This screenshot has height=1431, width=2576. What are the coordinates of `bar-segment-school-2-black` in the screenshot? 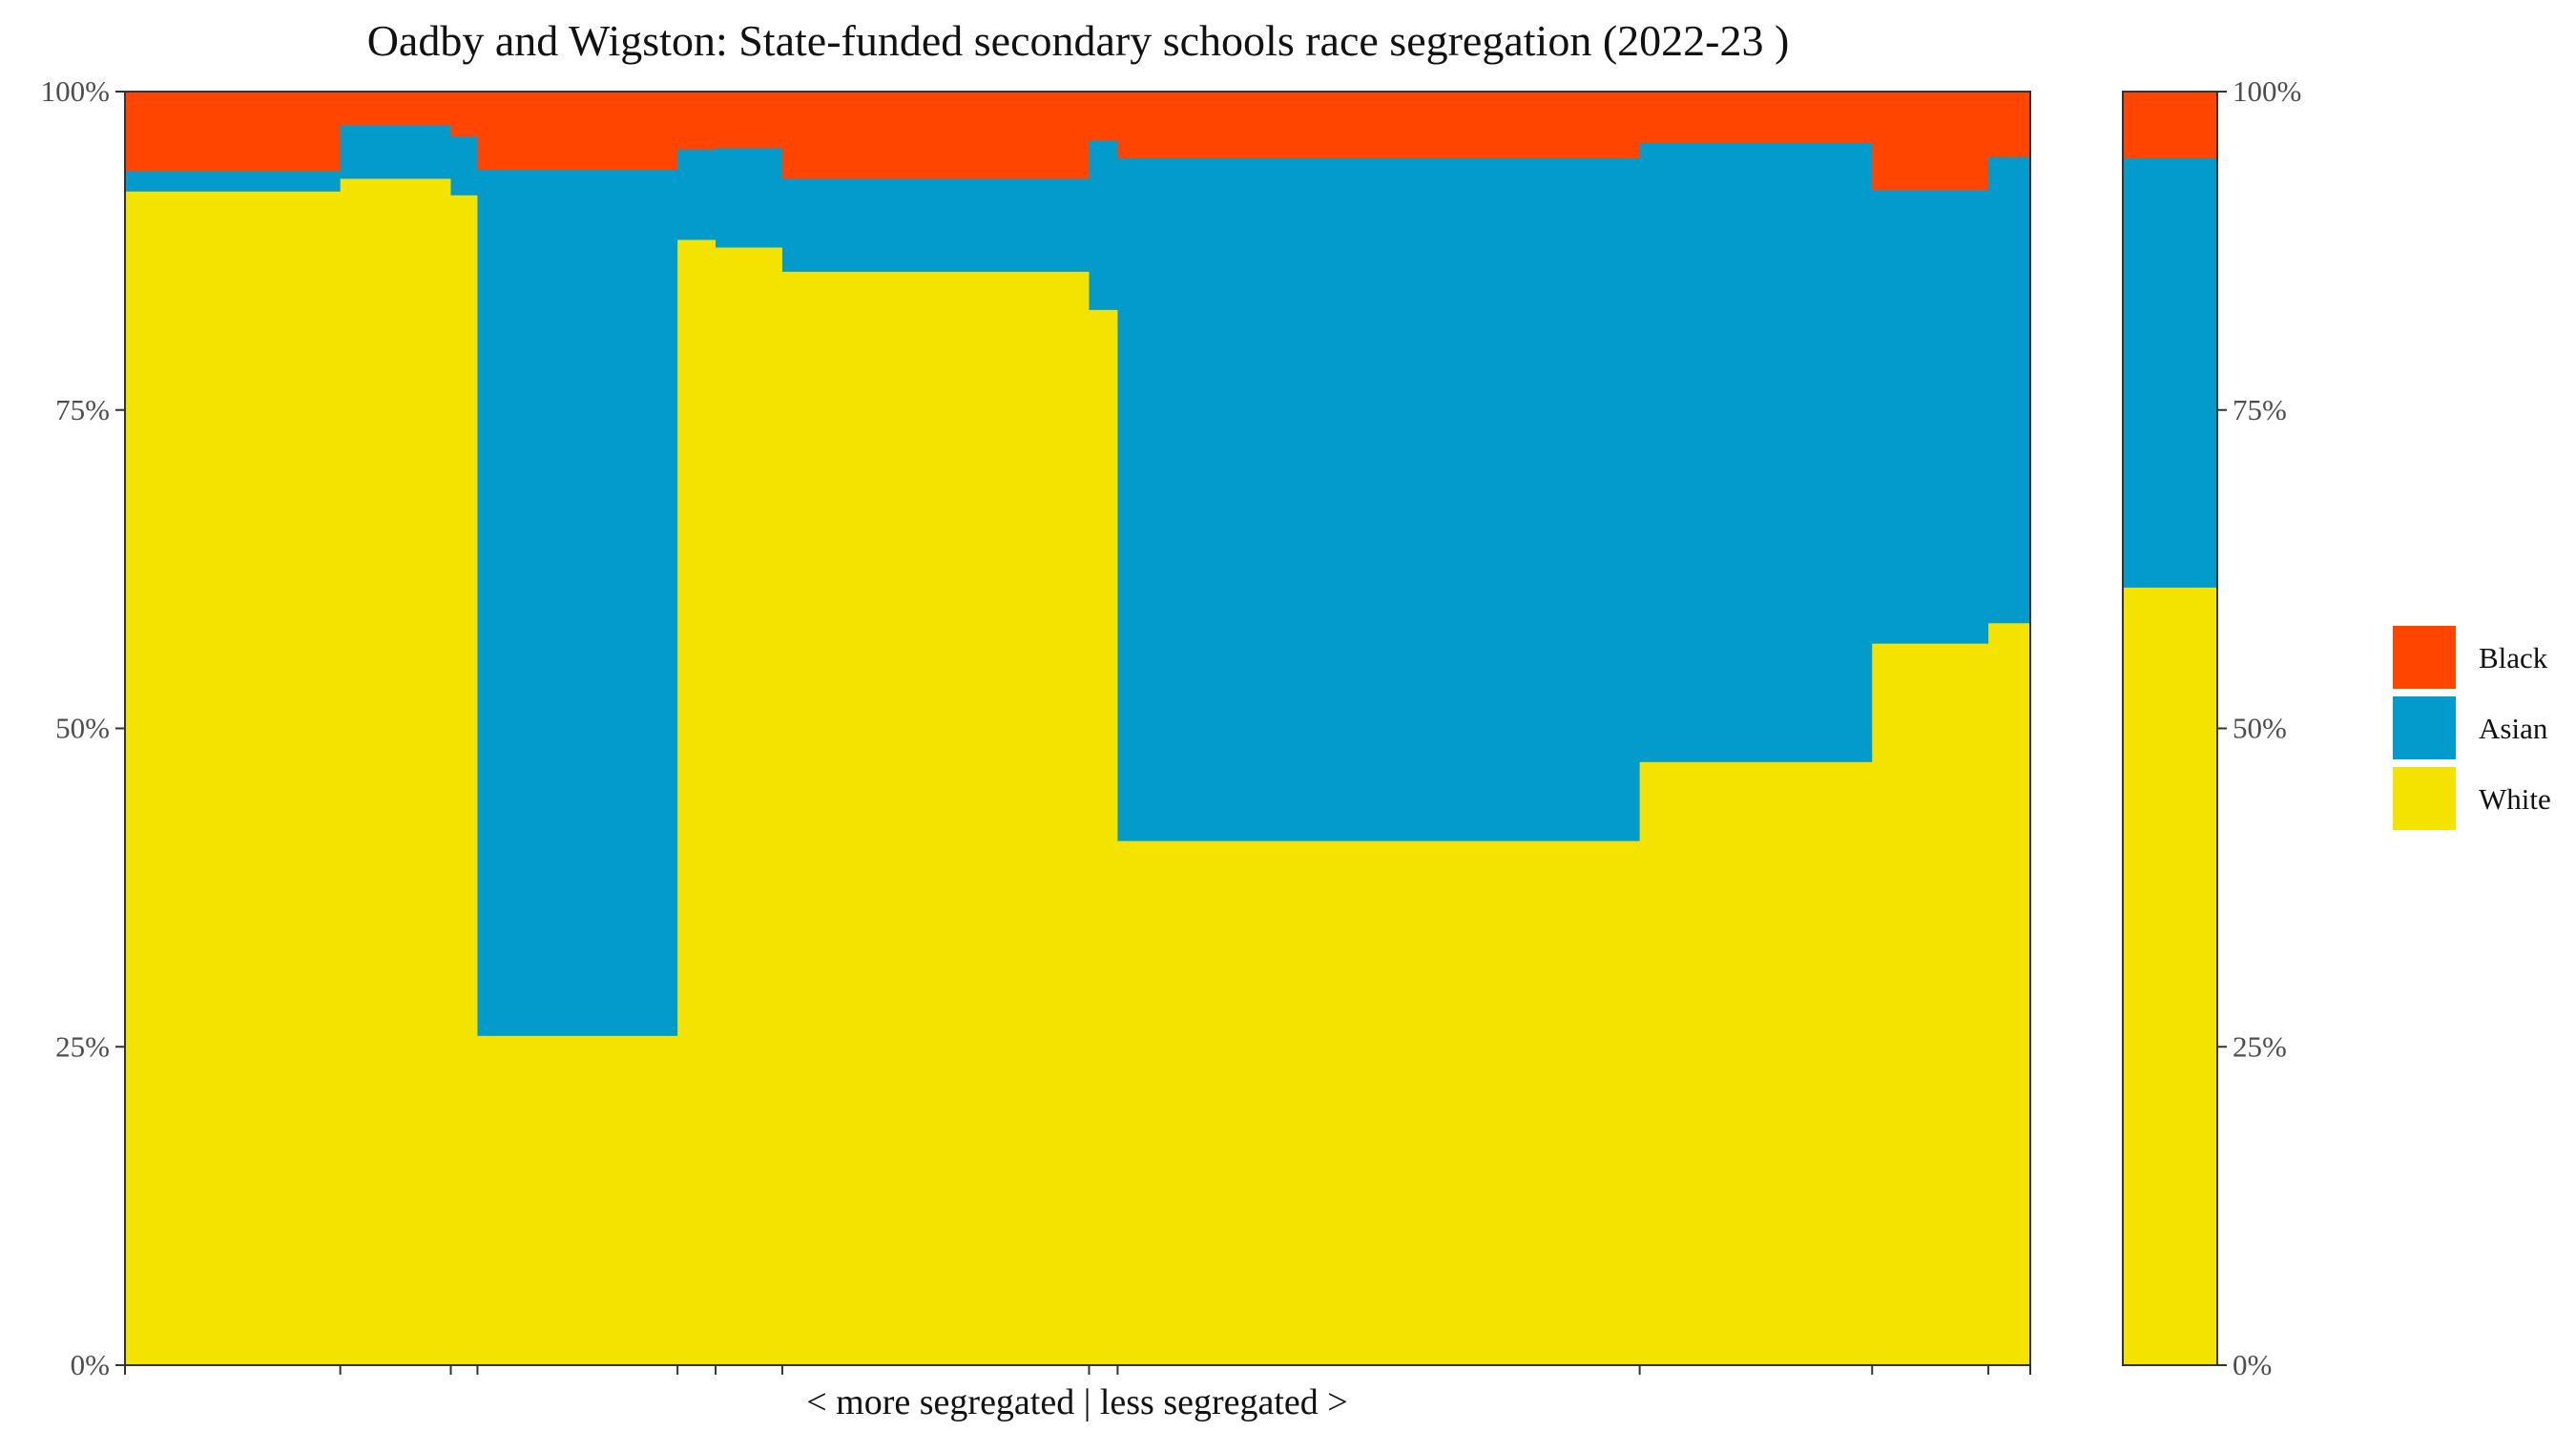 It's located at (396, 109).